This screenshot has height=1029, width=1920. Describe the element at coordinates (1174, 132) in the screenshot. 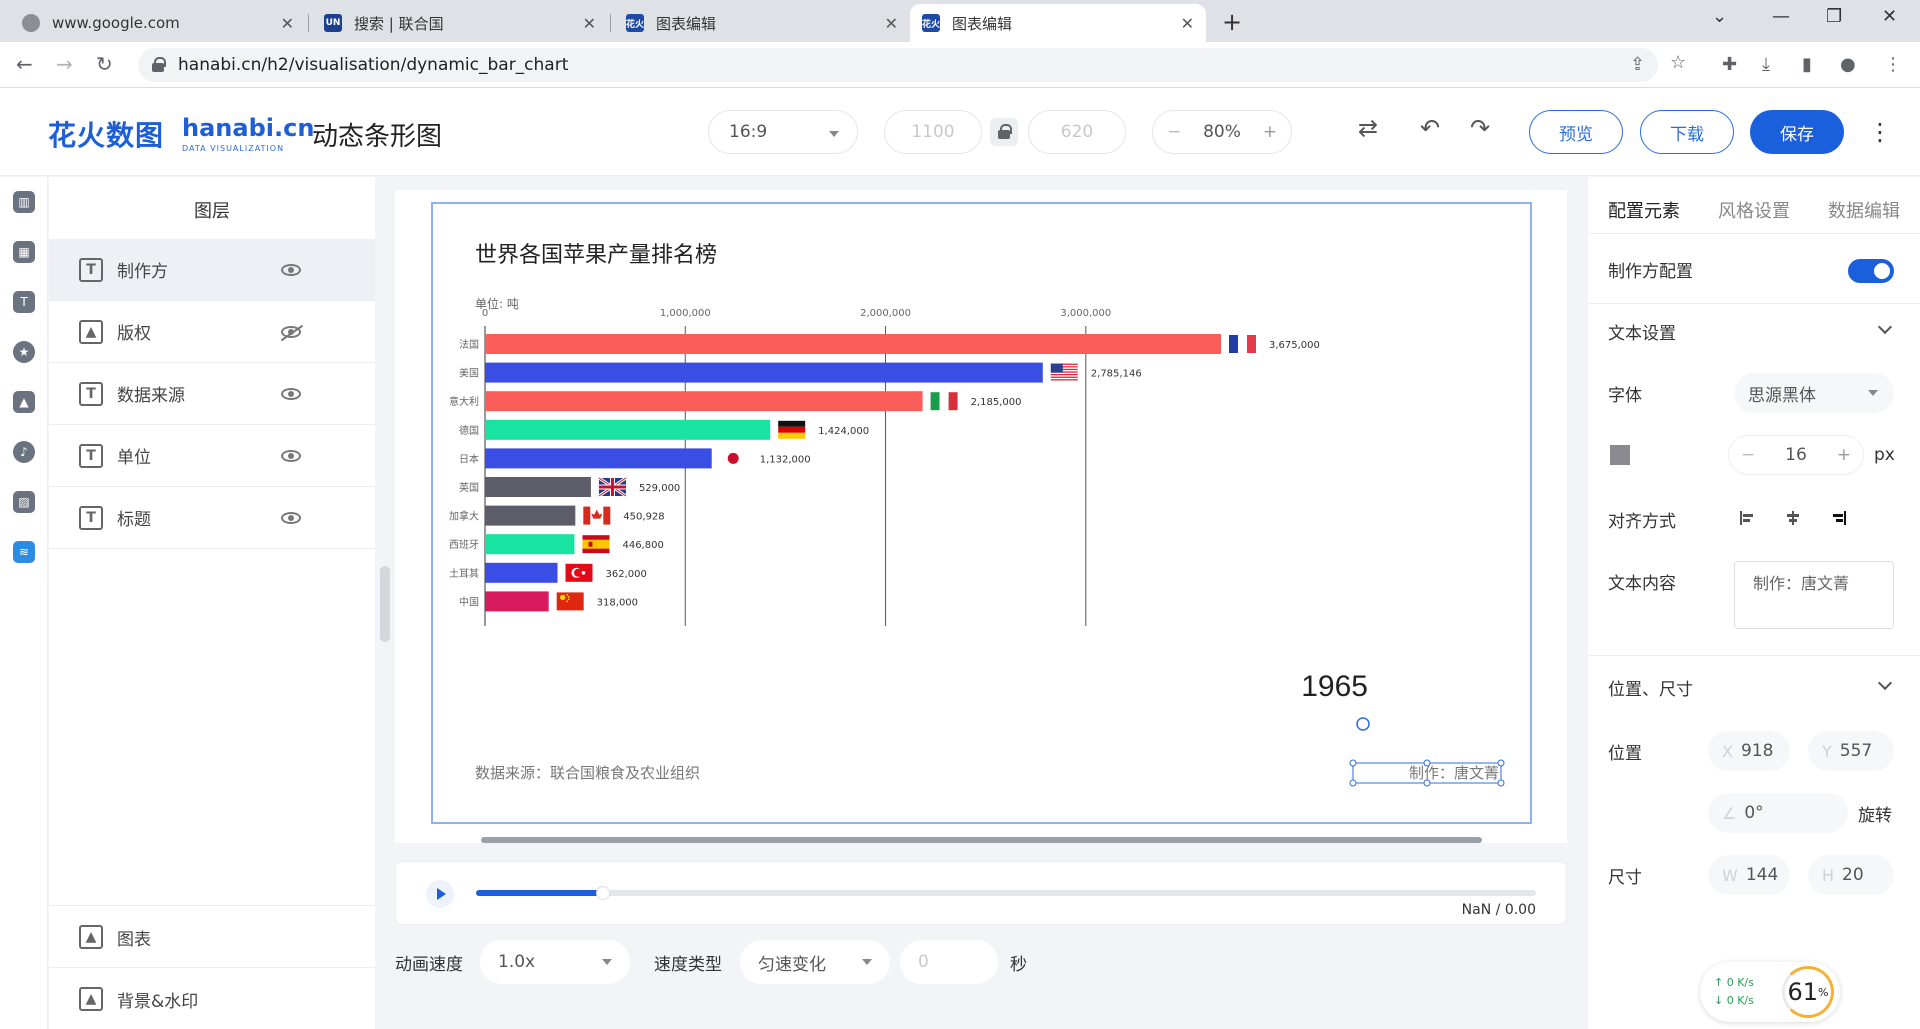

I see `zoom-out-button: −` at that location.